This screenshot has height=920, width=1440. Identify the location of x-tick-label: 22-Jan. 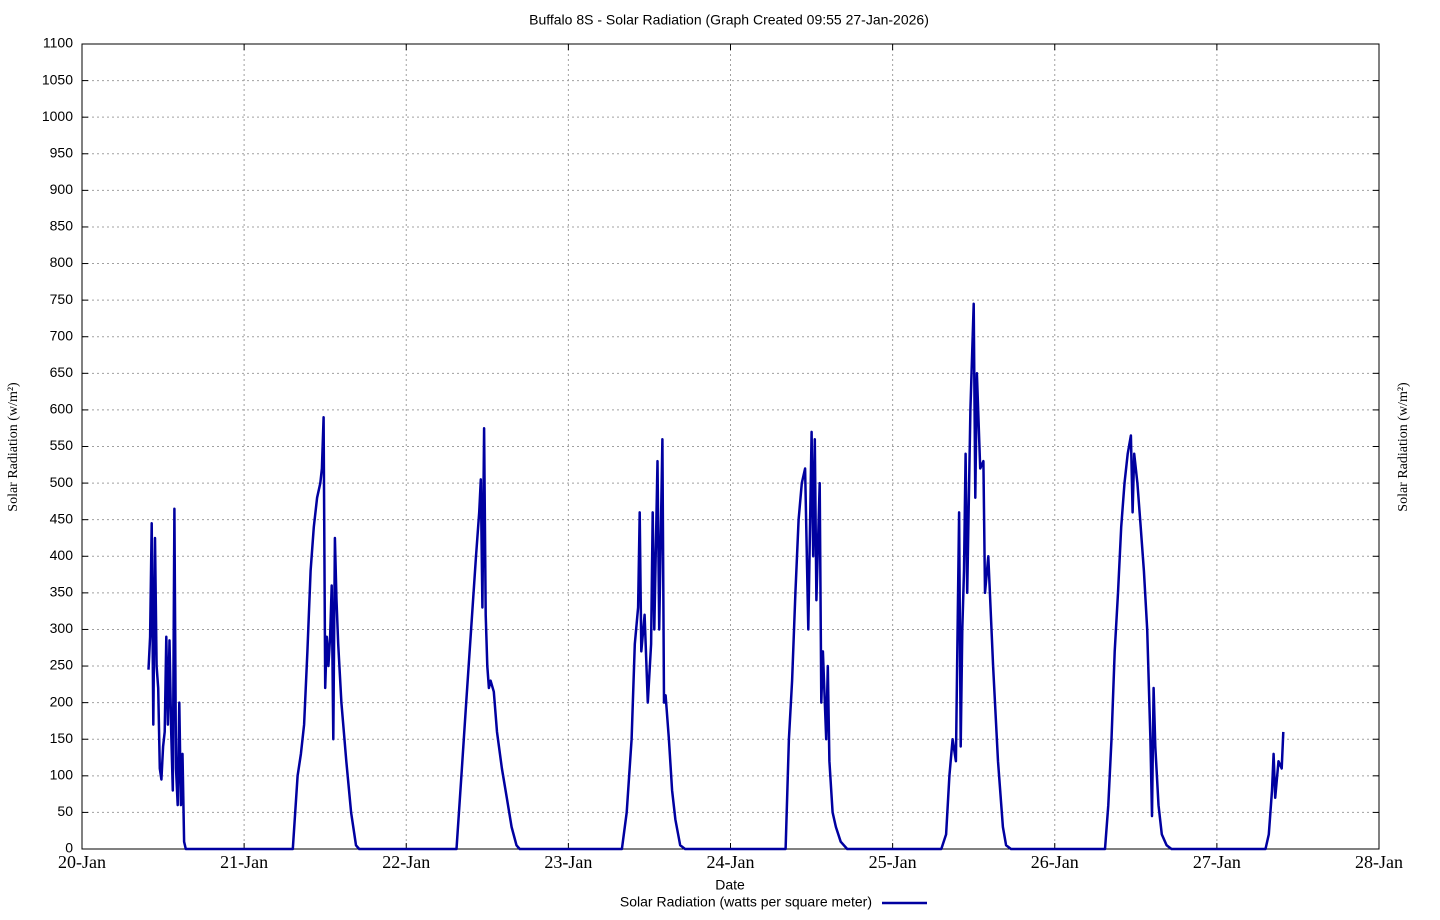
(406, 862).